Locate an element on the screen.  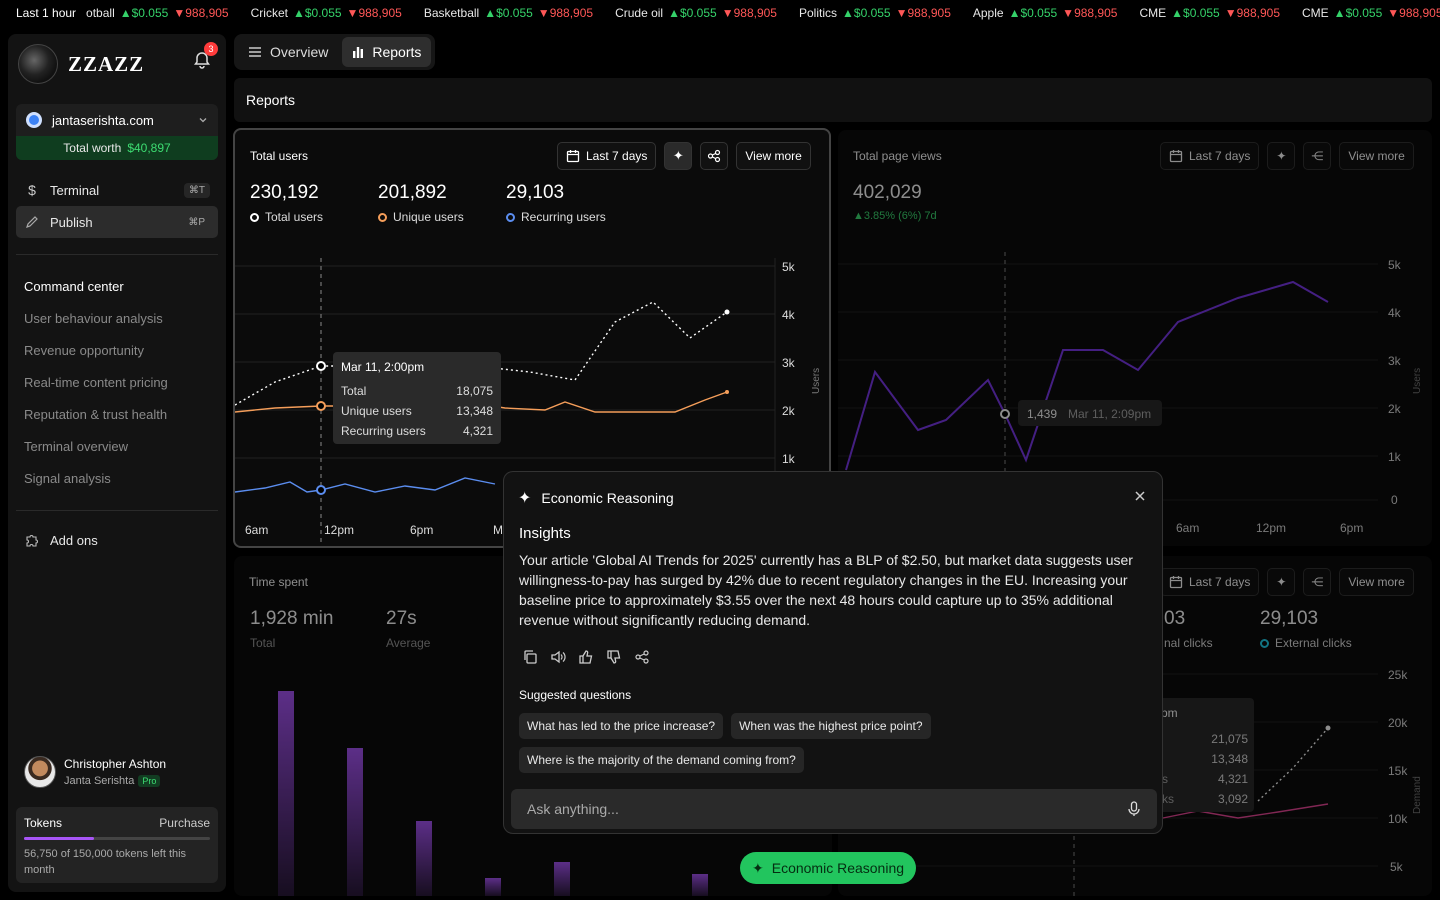
view-more-label: View more is located at coordinates (1376, 582).